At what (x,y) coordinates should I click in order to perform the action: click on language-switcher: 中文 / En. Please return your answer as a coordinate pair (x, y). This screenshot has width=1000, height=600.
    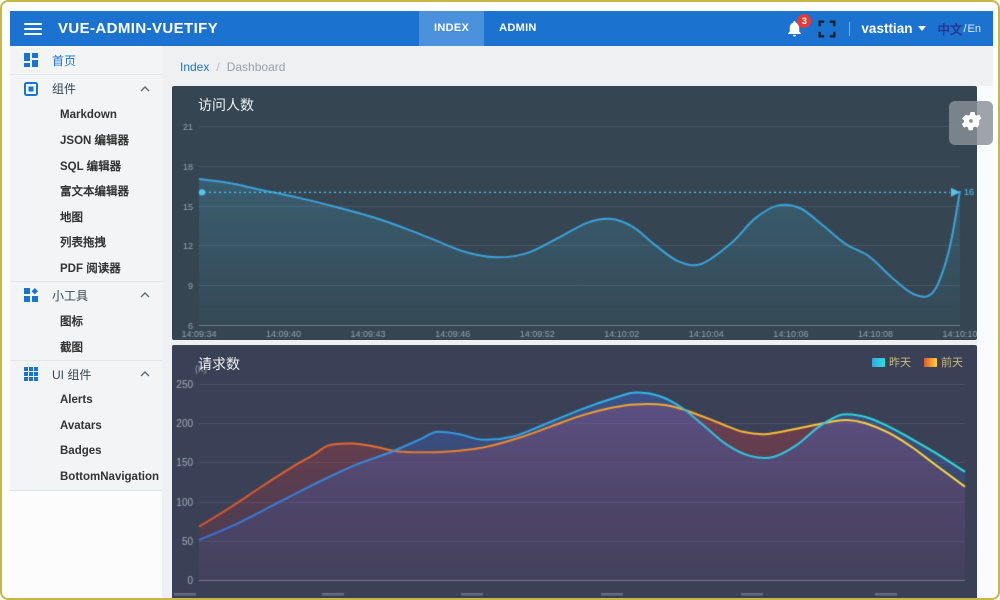
    Looking at the image, I should click on (959, 28).